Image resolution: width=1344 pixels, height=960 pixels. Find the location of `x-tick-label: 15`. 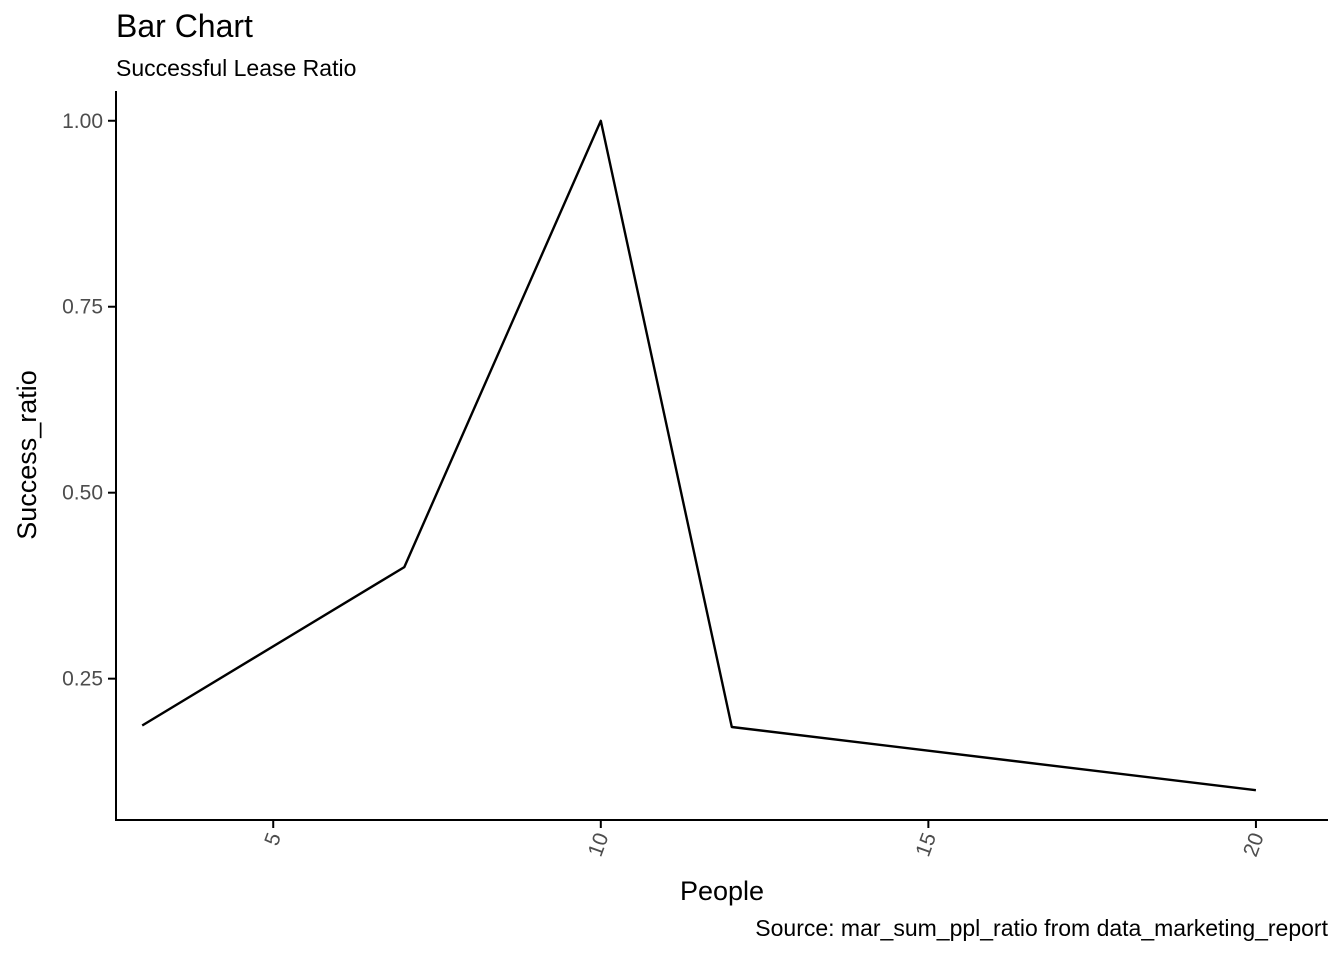

x-tick-label: 15 is located at coordinates (926, 845).